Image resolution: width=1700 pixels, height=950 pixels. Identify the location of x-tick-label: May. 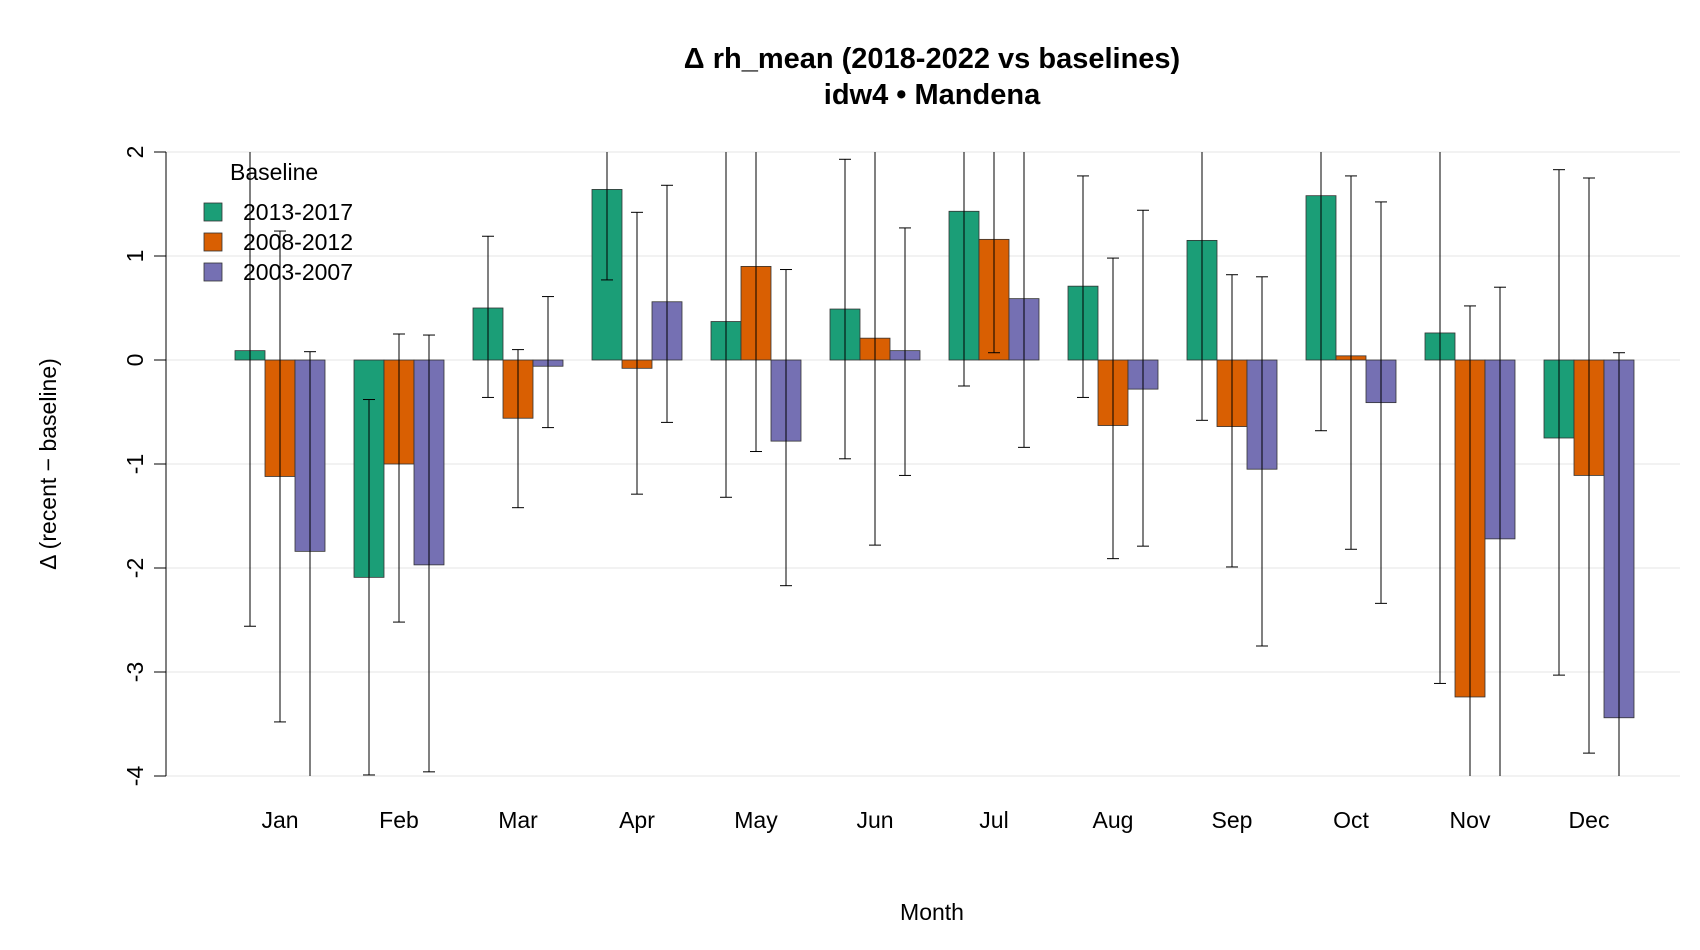
(756, 820).